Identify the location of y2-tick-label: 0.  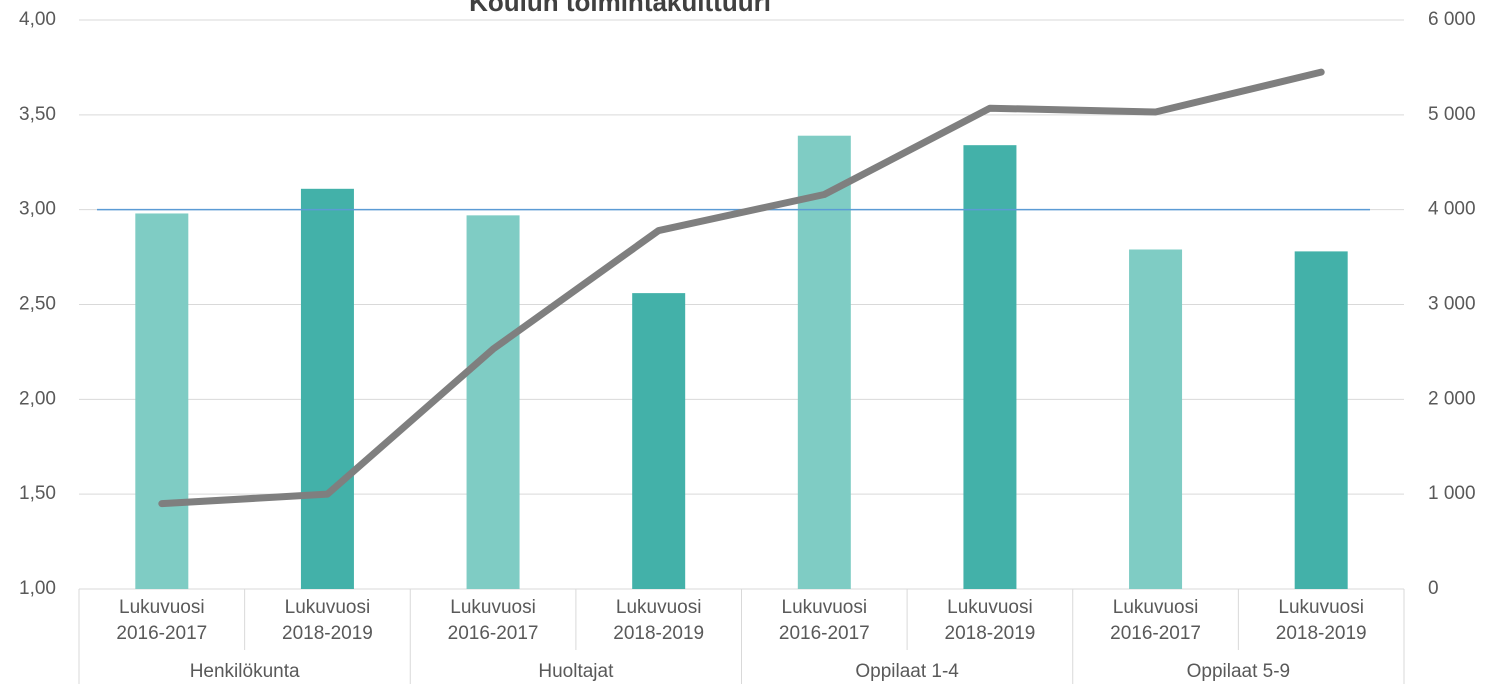
(1433, 588).